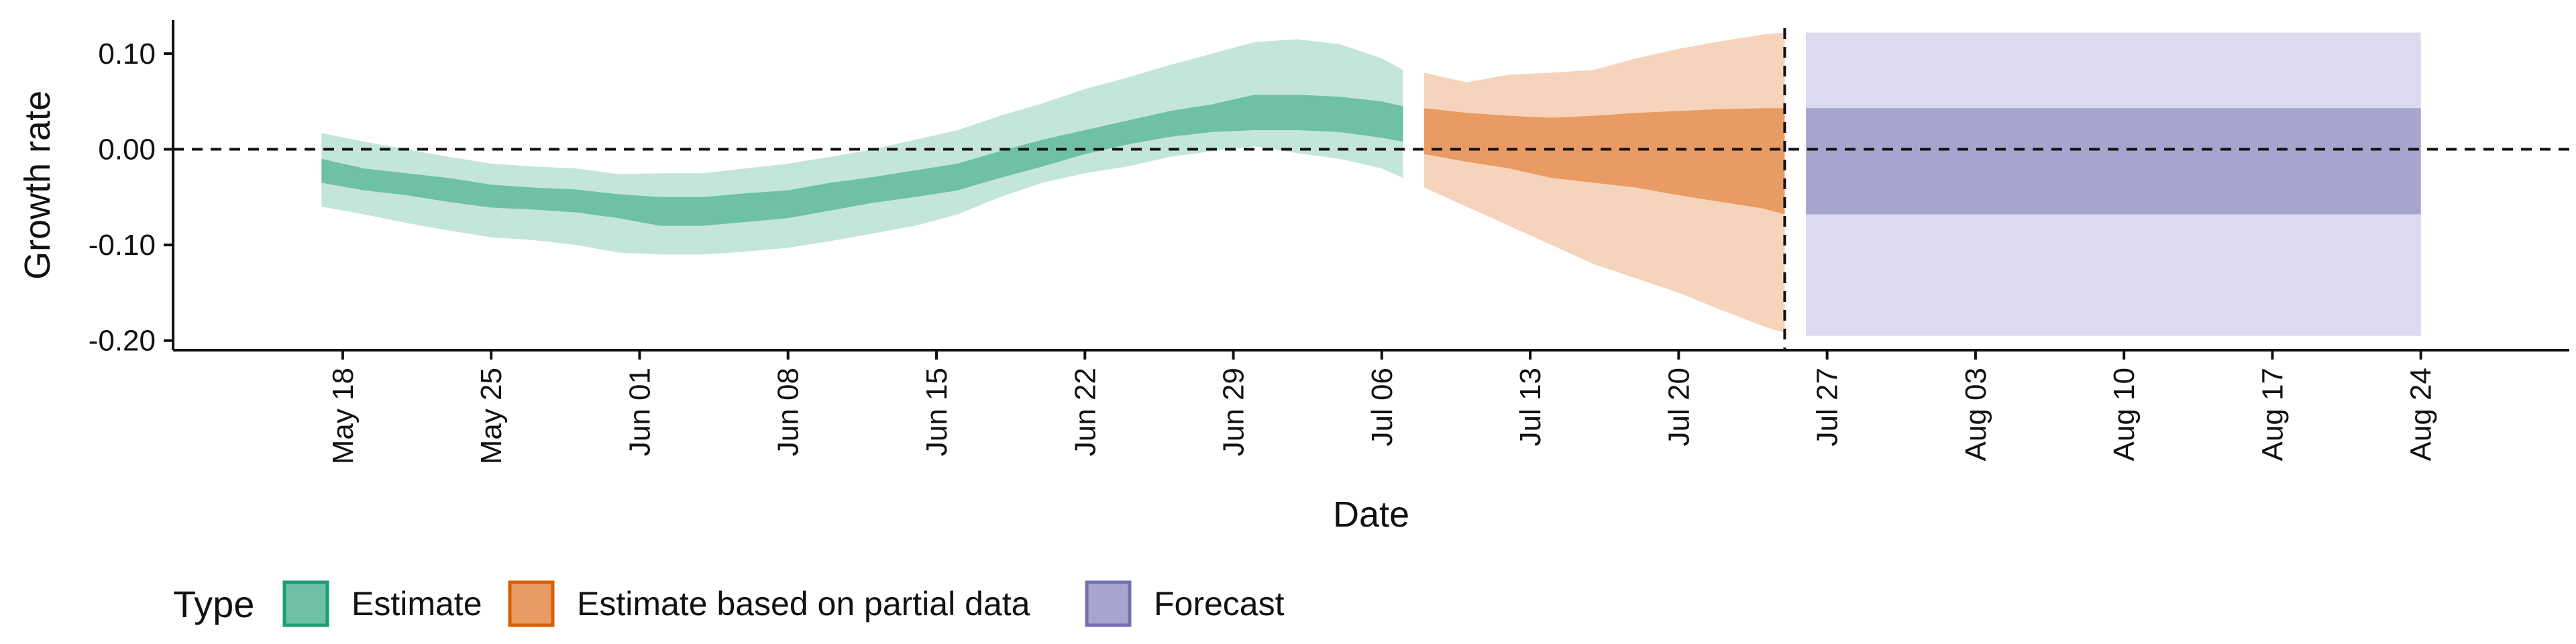  What do you see at coordinates (127, 54) in the screenshot?
I see `y-tick-label: 0.10` at bounding box center [127, 54].